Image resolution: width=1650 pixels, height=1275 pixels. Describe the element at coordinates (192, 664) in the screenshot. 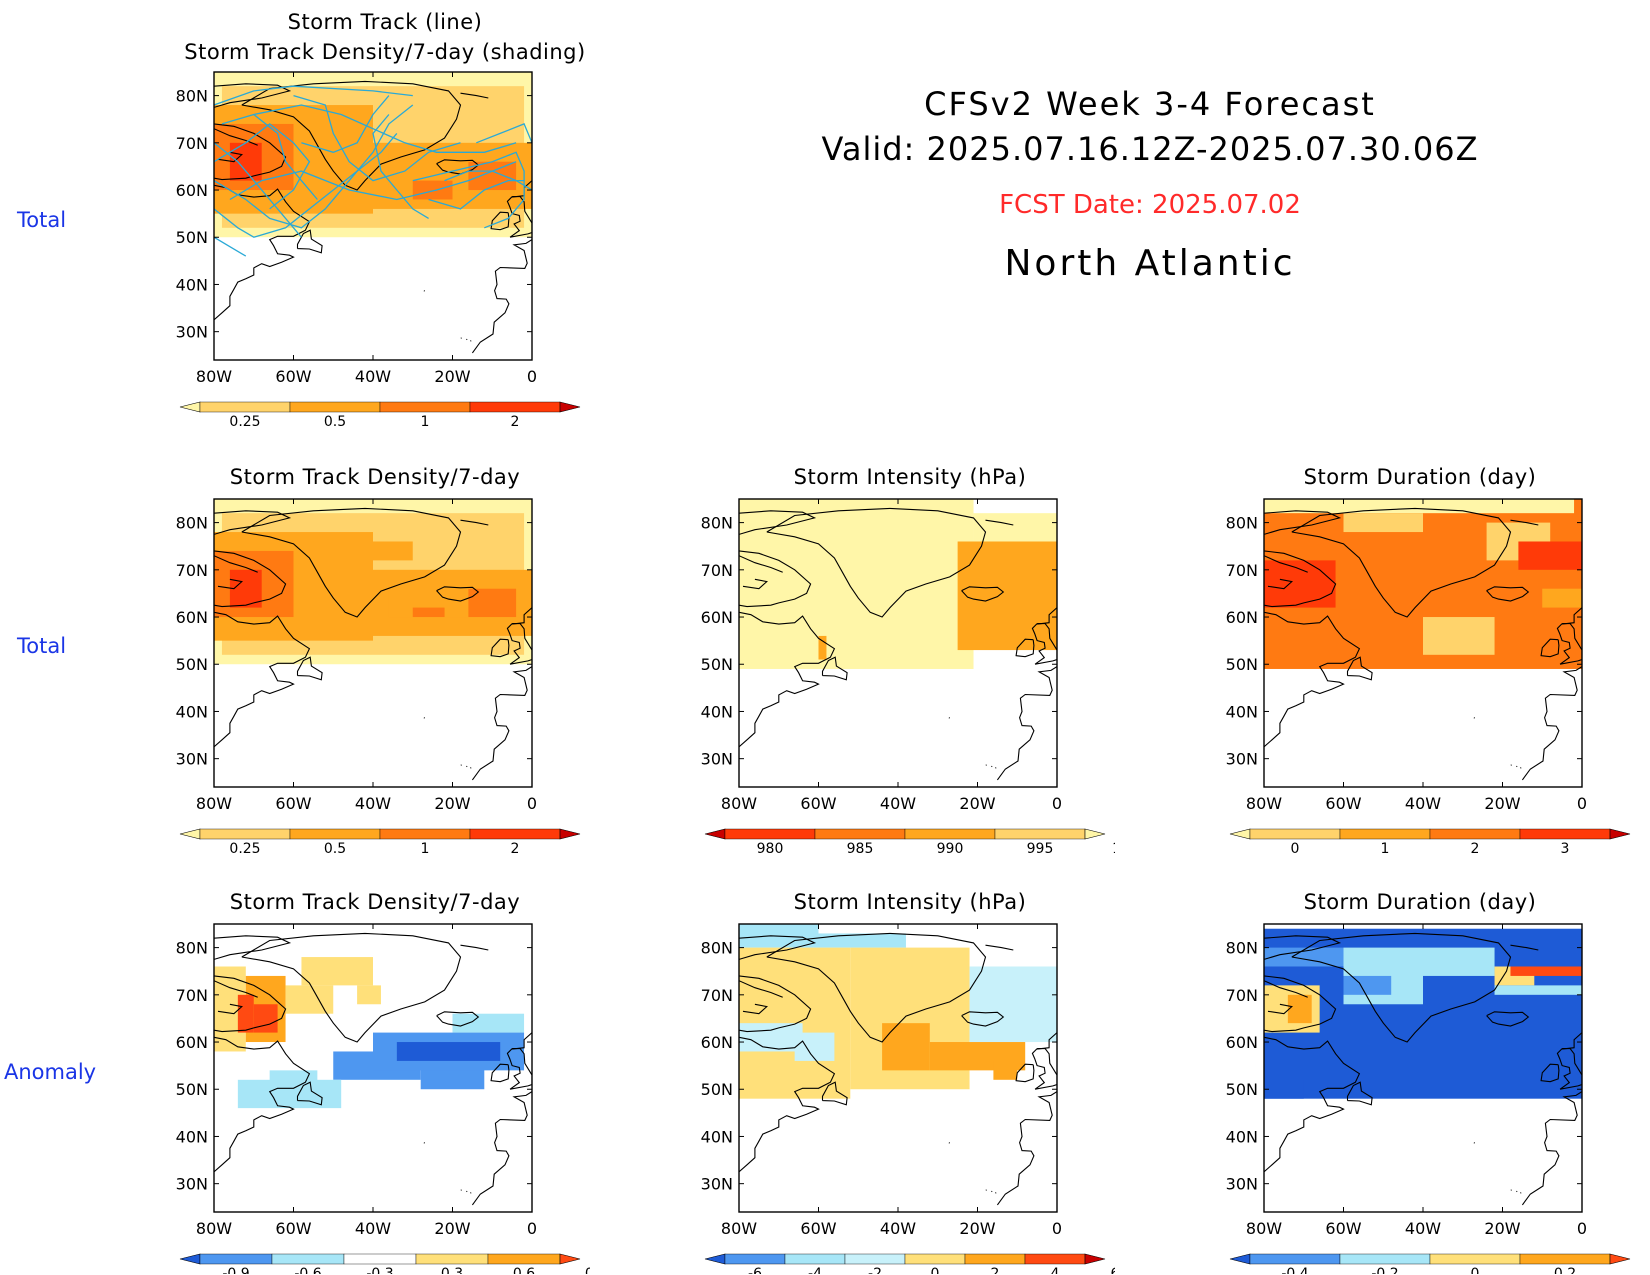

I see `lat-tick-label: 50N` at that location.